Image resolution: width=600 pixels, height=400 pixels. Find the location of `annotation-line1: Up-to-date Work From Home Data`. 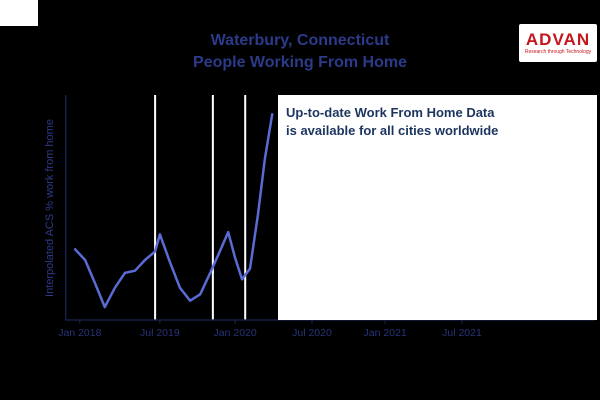

annotation-line1: Up-to-date Work From Home Data is located at coordinates (390, 112).